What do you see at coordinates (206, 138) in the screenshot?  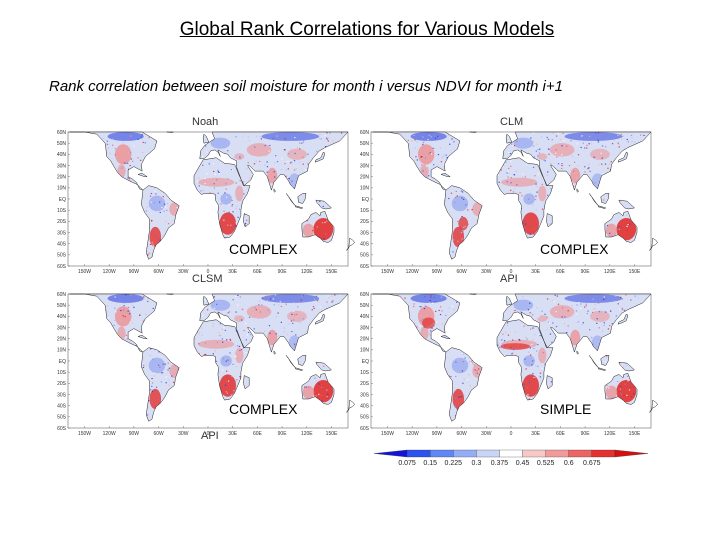 I see `coastline-greatBritain` at bounding box center [206, 138].